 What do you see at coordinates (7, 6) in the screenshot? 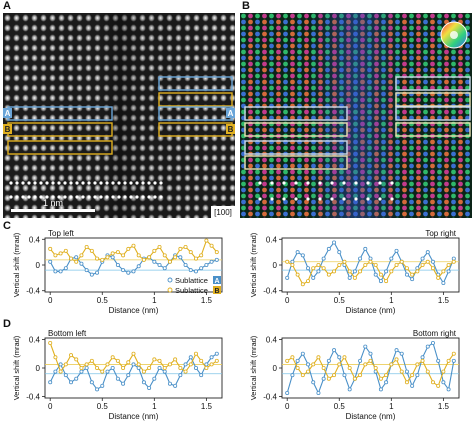
I see `panel-label-a: A` at bounding box center [7, 6].